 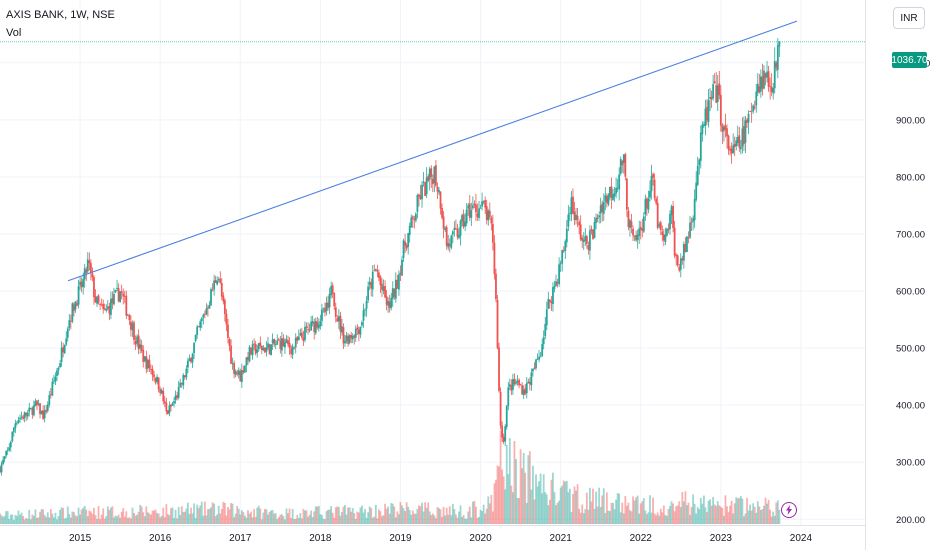 What do you see at coordinates (432, 535) in the screenshot?
I see `time-axis: 2015 2016 2017 2018 2019 2020 2021 2022 2023 2024` at bounding box center [432, 535].